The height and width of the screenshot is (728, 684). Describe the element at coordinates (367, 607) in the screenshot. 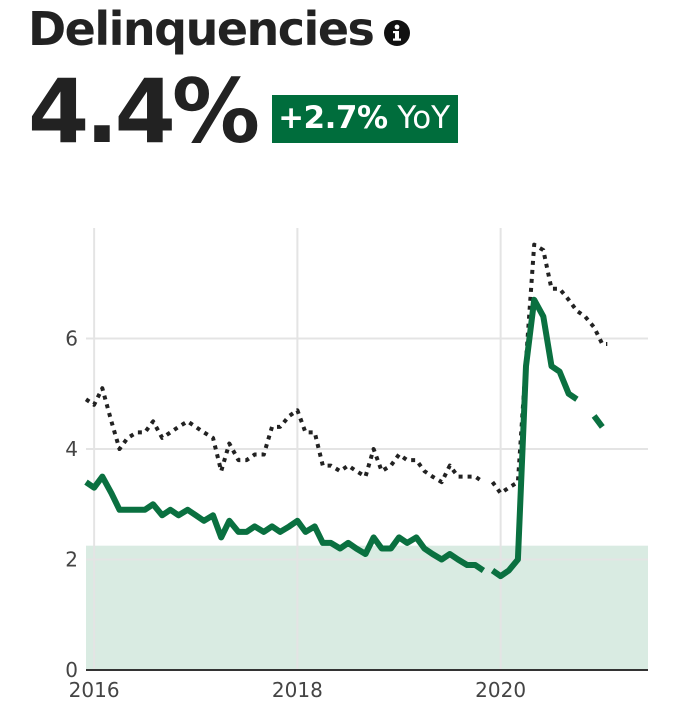

I see `shaded-band` at that location.